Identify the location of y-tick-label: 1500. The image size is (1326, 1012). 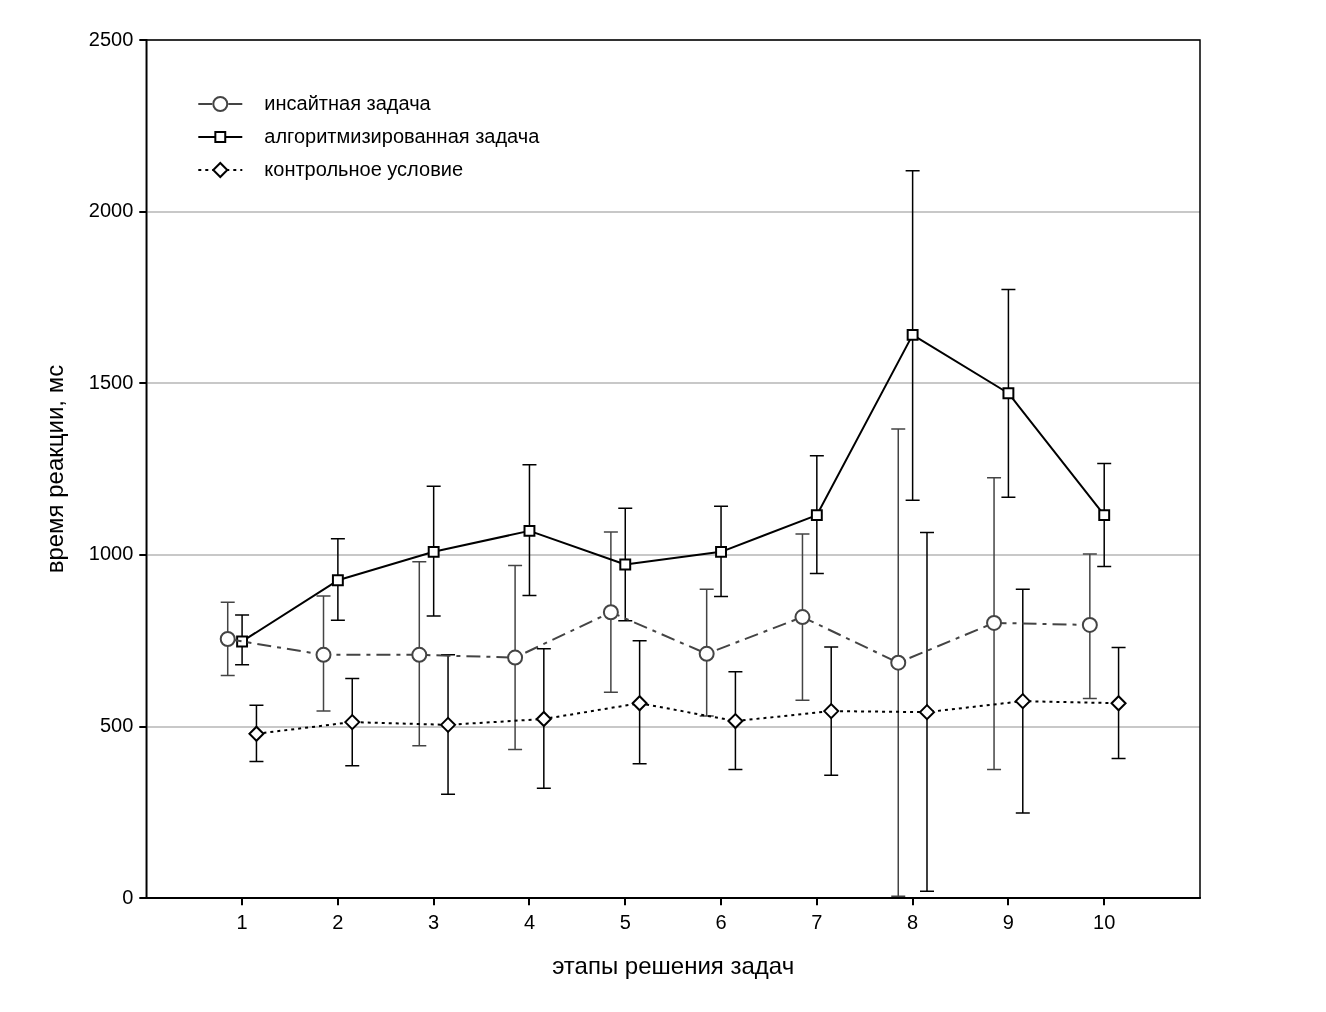
(111, 381).